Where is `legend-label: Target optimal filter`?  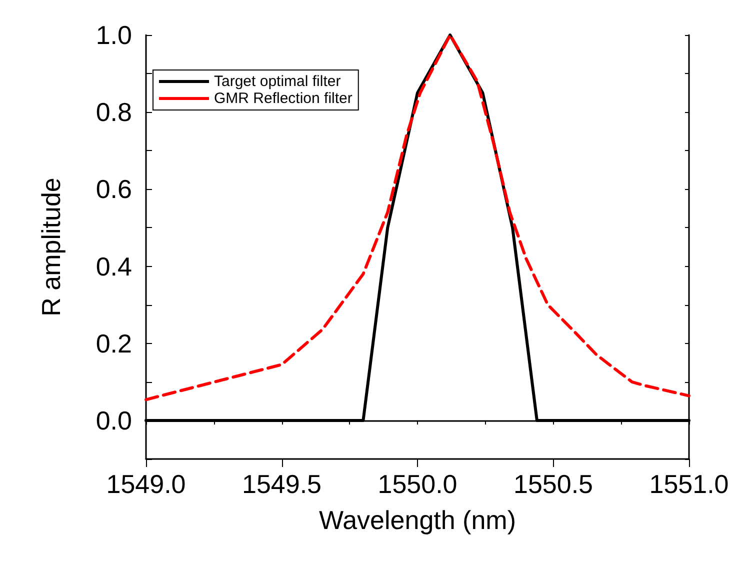
legend-label: Target optimal filter is located at coordinates (277, 81).